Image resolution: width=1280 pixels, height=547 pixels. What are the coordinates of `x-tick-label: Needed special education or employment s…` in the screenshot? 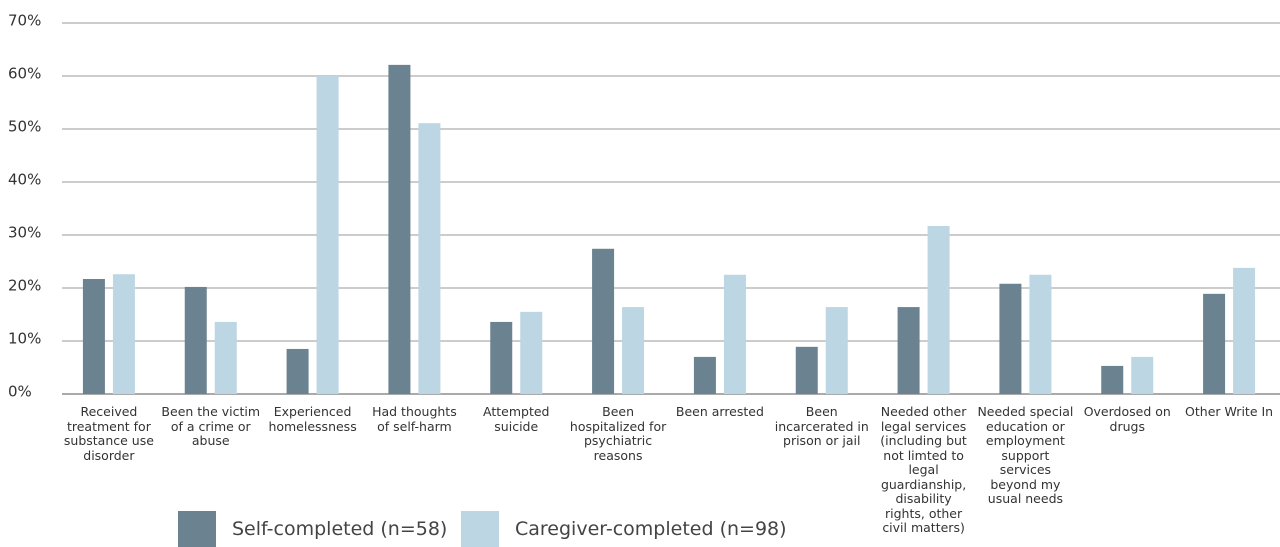 It's located at (1025, 455).